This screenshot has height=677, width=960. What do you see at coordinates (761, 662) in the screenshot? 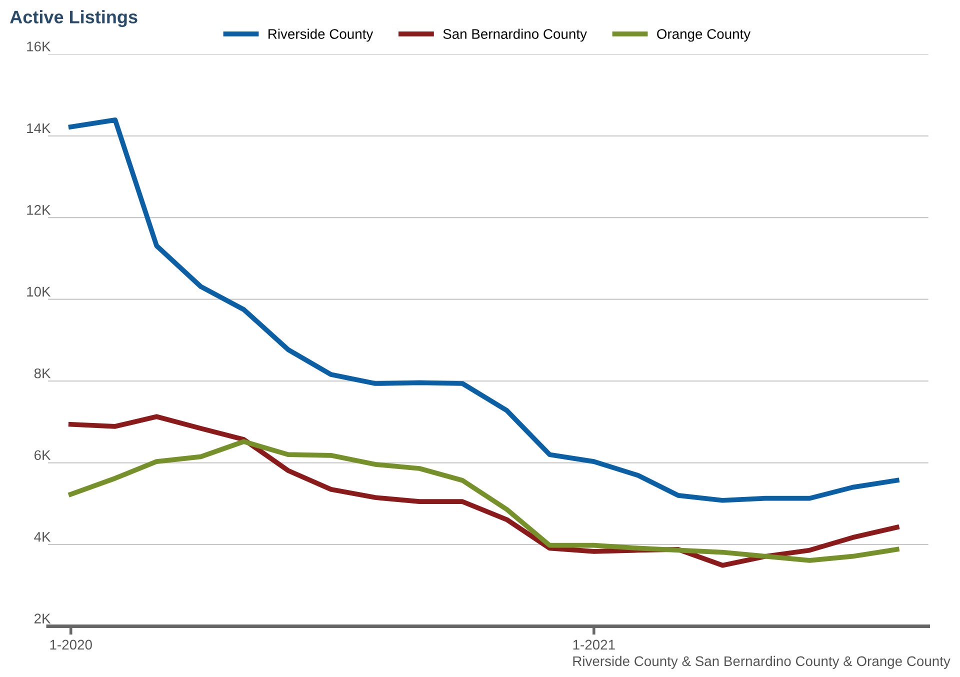
I see `text: Riverside County & San Bernardino County & Orange County` at bounding box center [761, 662].